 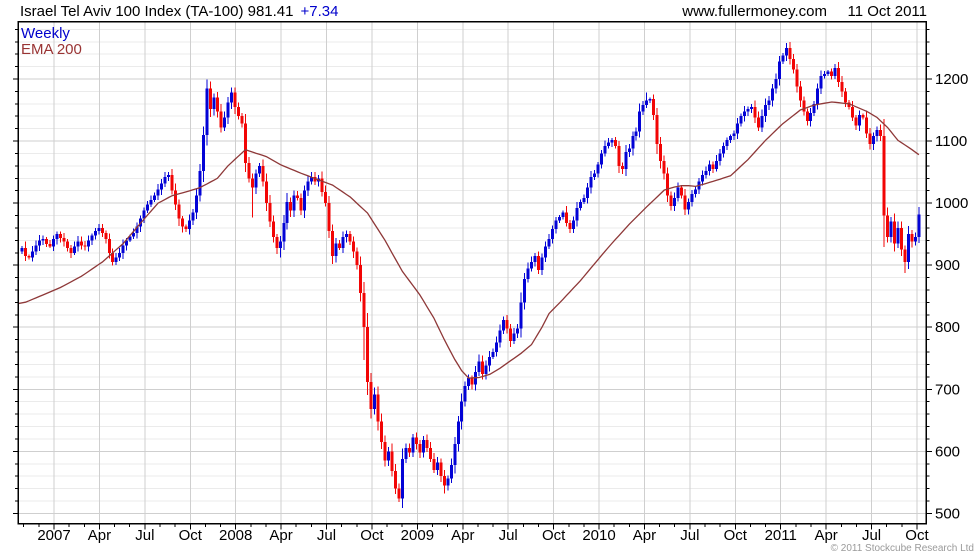 What do you see at coordinates (53, 535) in the screenshot?
I see `svg-text: 2007` at bounding box center [53, 535].